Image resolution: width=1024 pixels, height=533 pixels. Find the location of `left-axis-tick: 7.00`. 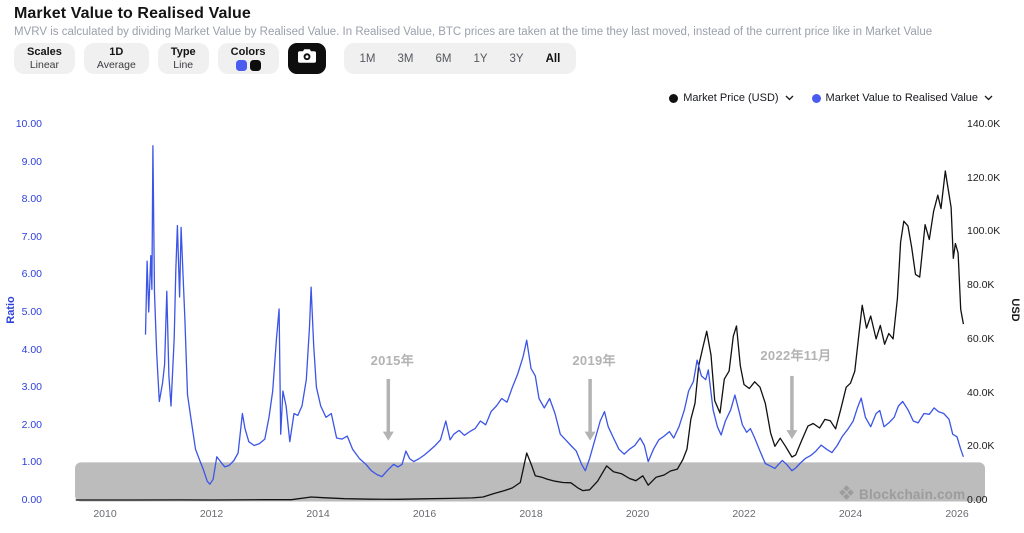

left-axis-tick: 7.00 is located at coordinates (31, 236).